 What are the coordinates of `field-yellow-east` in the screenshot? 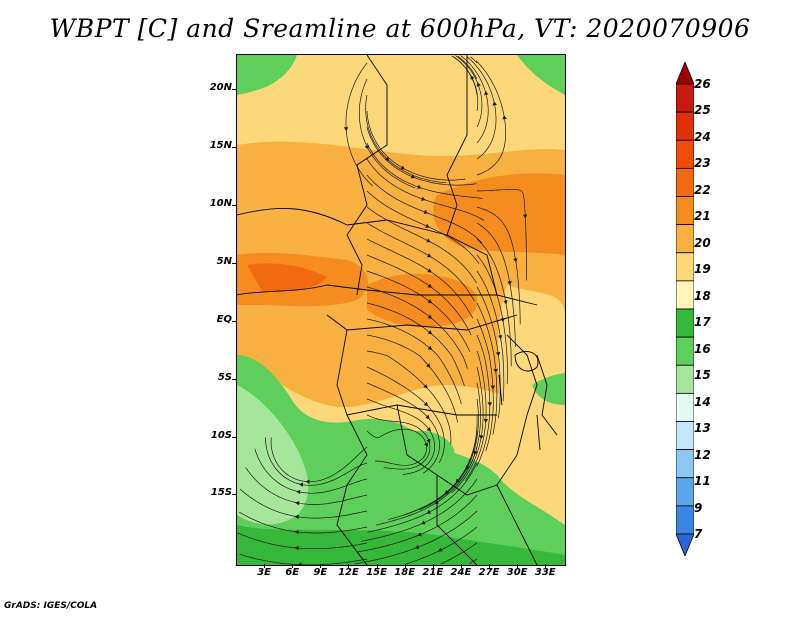 It's located at (531, 405).